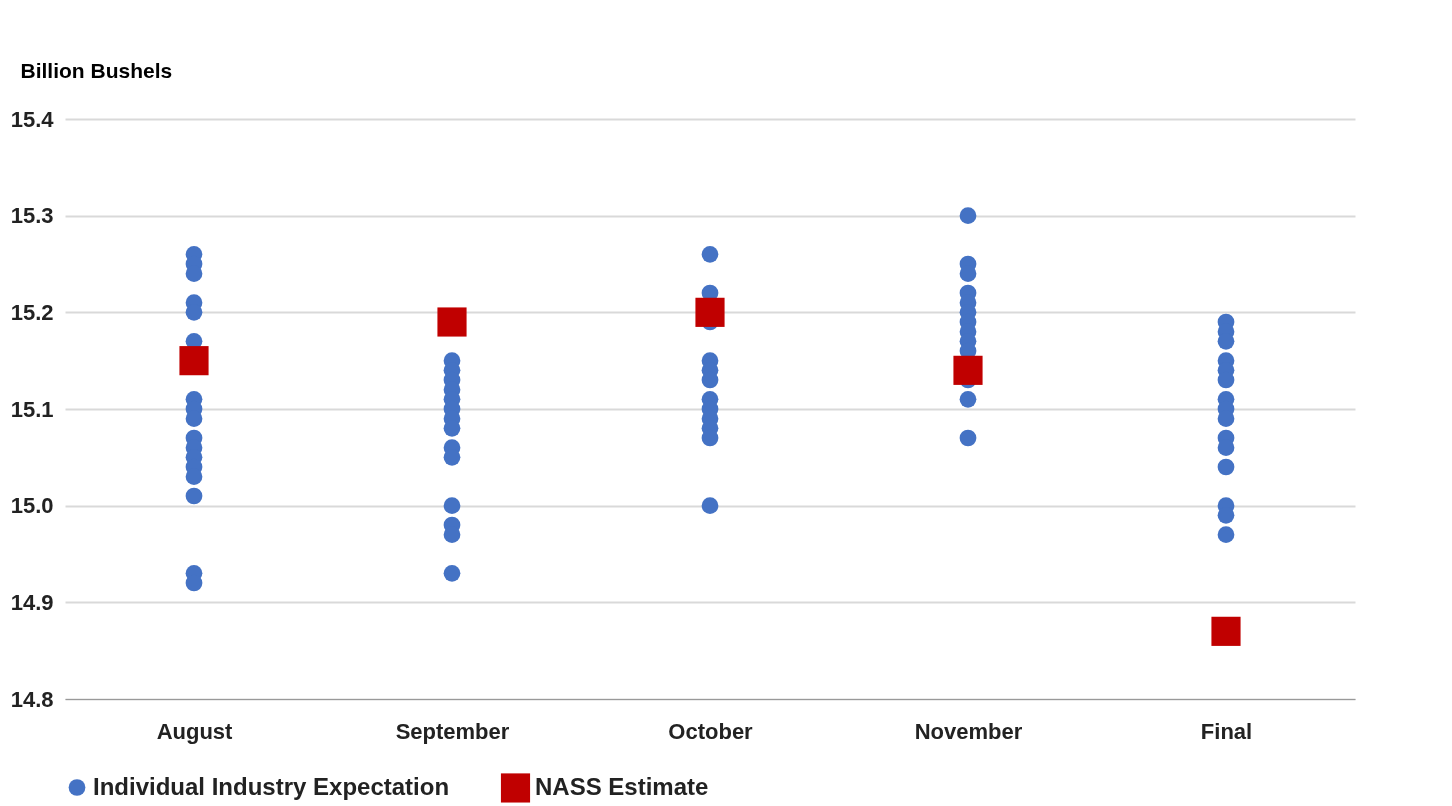  Describe the element at coordinates (32, 409) in the screenshot. I see `y-tick-label: 15.1` at that location.